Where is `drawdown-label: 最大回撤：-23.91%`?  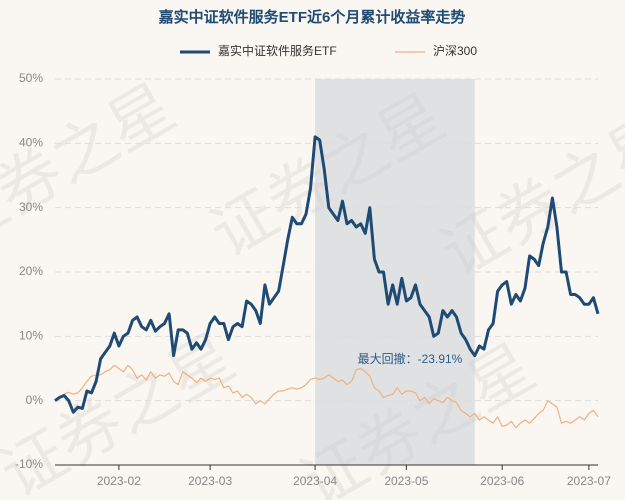
drawdown-label: 最大回撤：-23.91% is located at coordinates (410, 358).